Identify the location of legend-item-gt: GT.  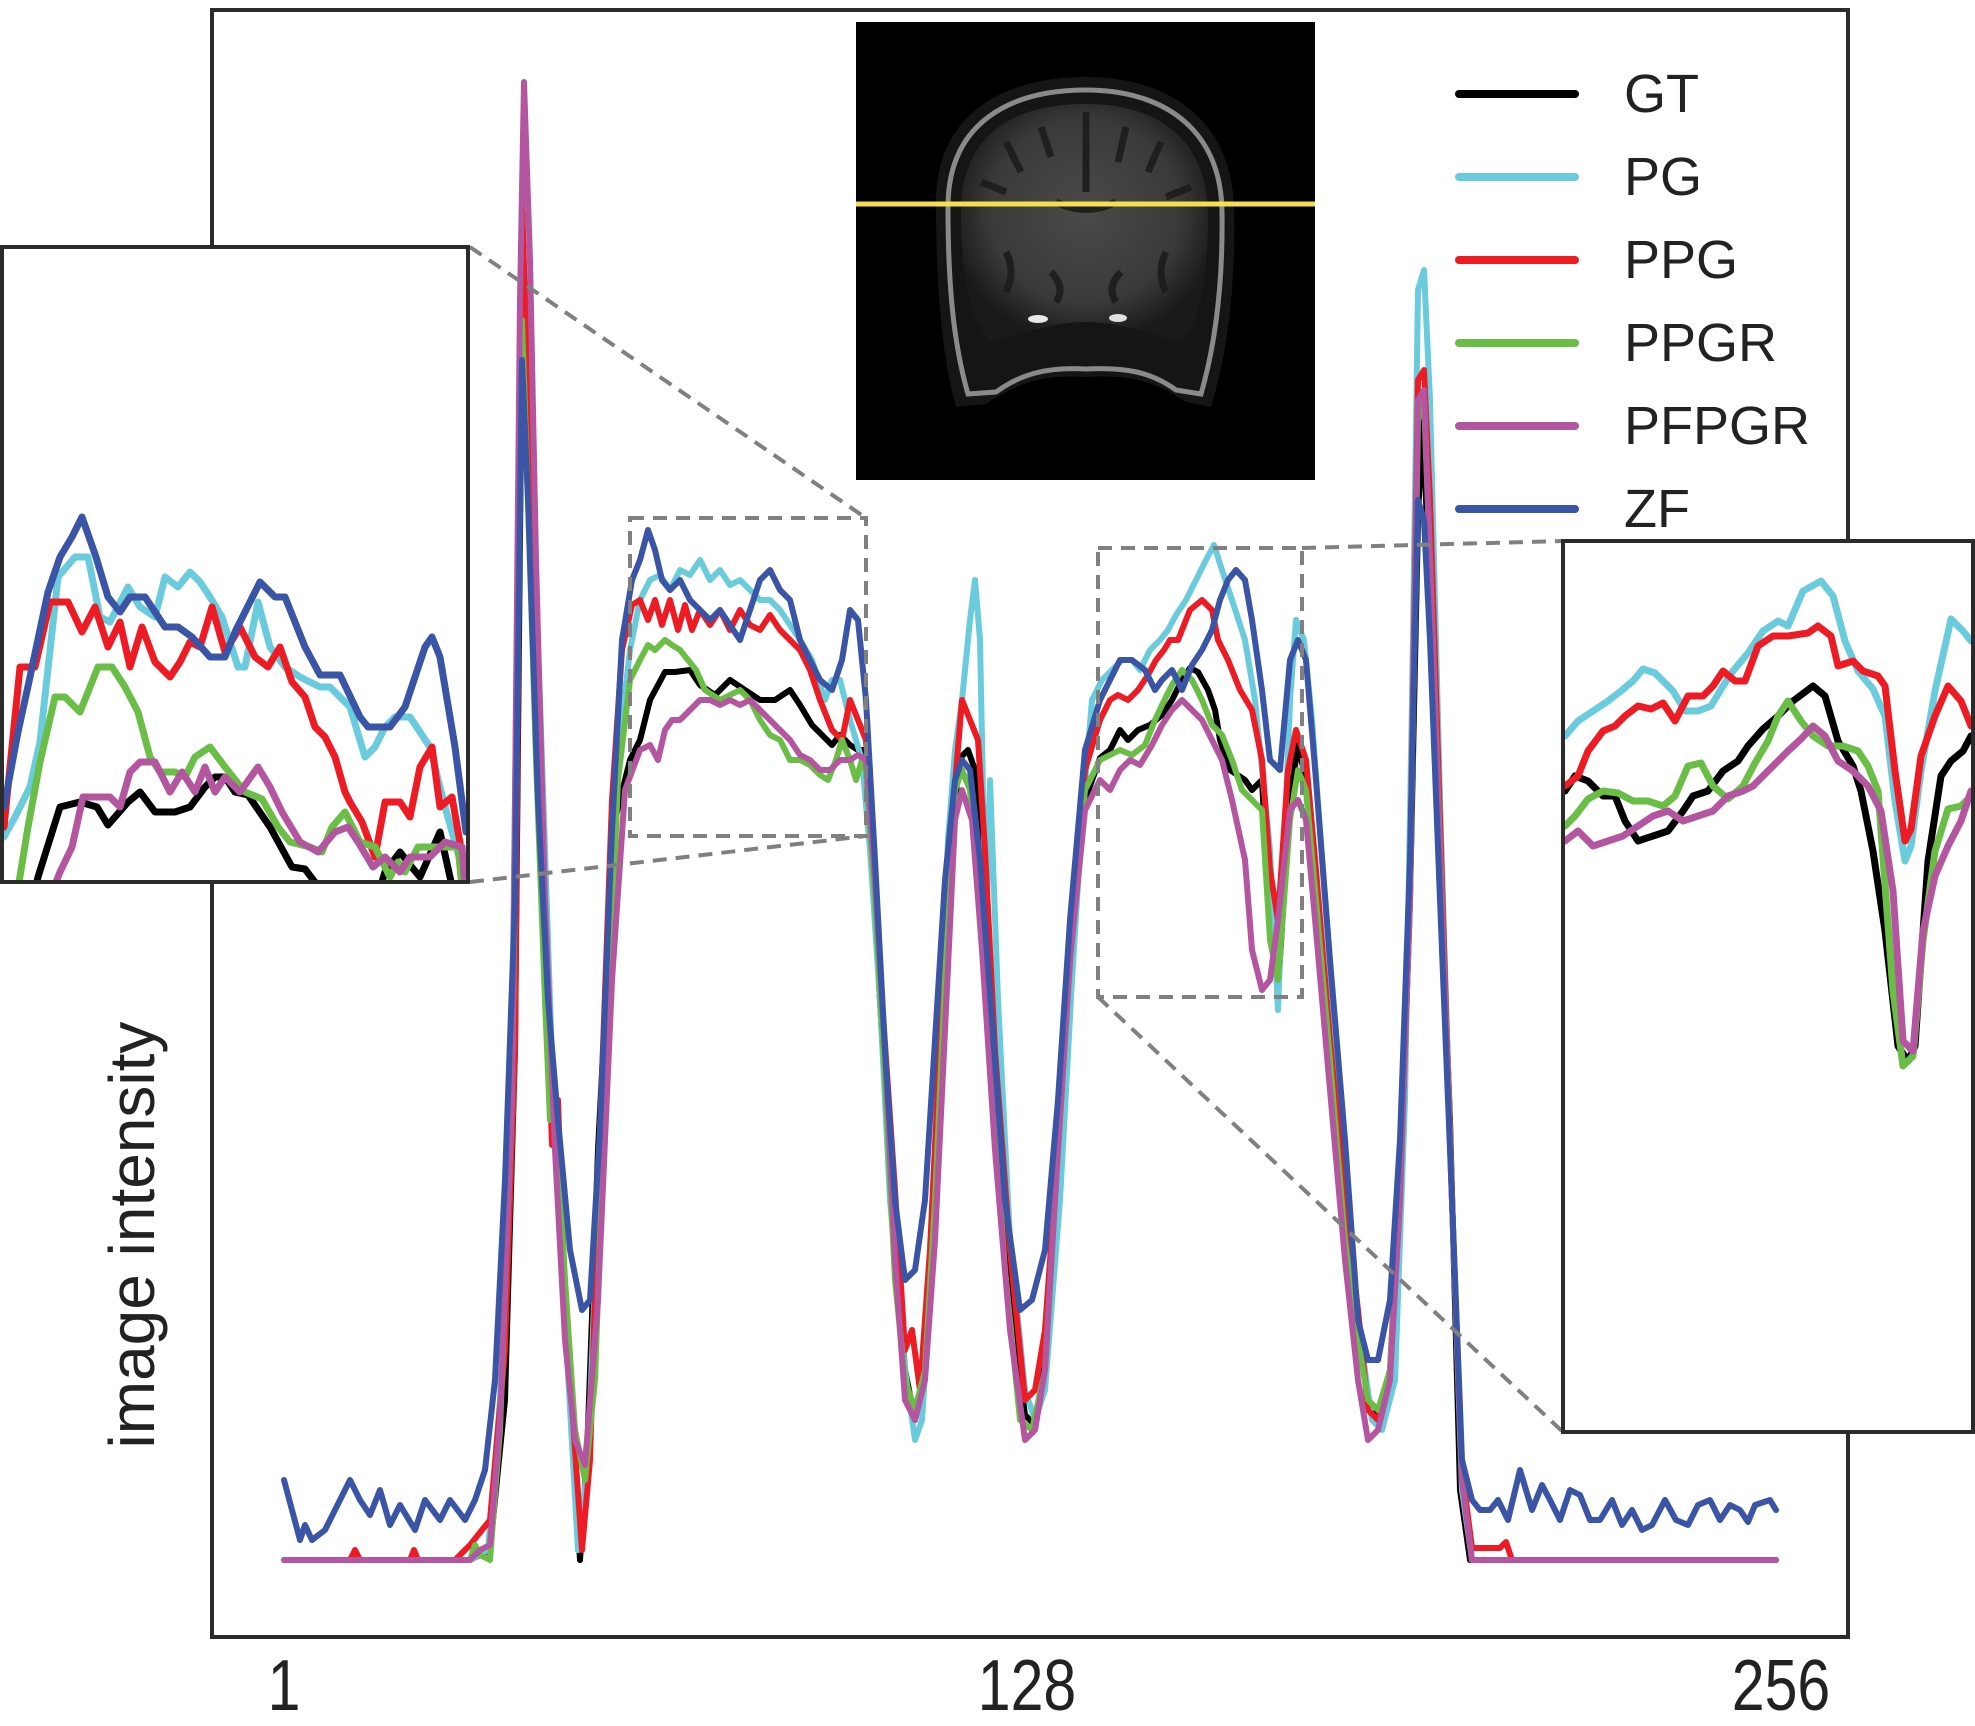
(1632, 93).